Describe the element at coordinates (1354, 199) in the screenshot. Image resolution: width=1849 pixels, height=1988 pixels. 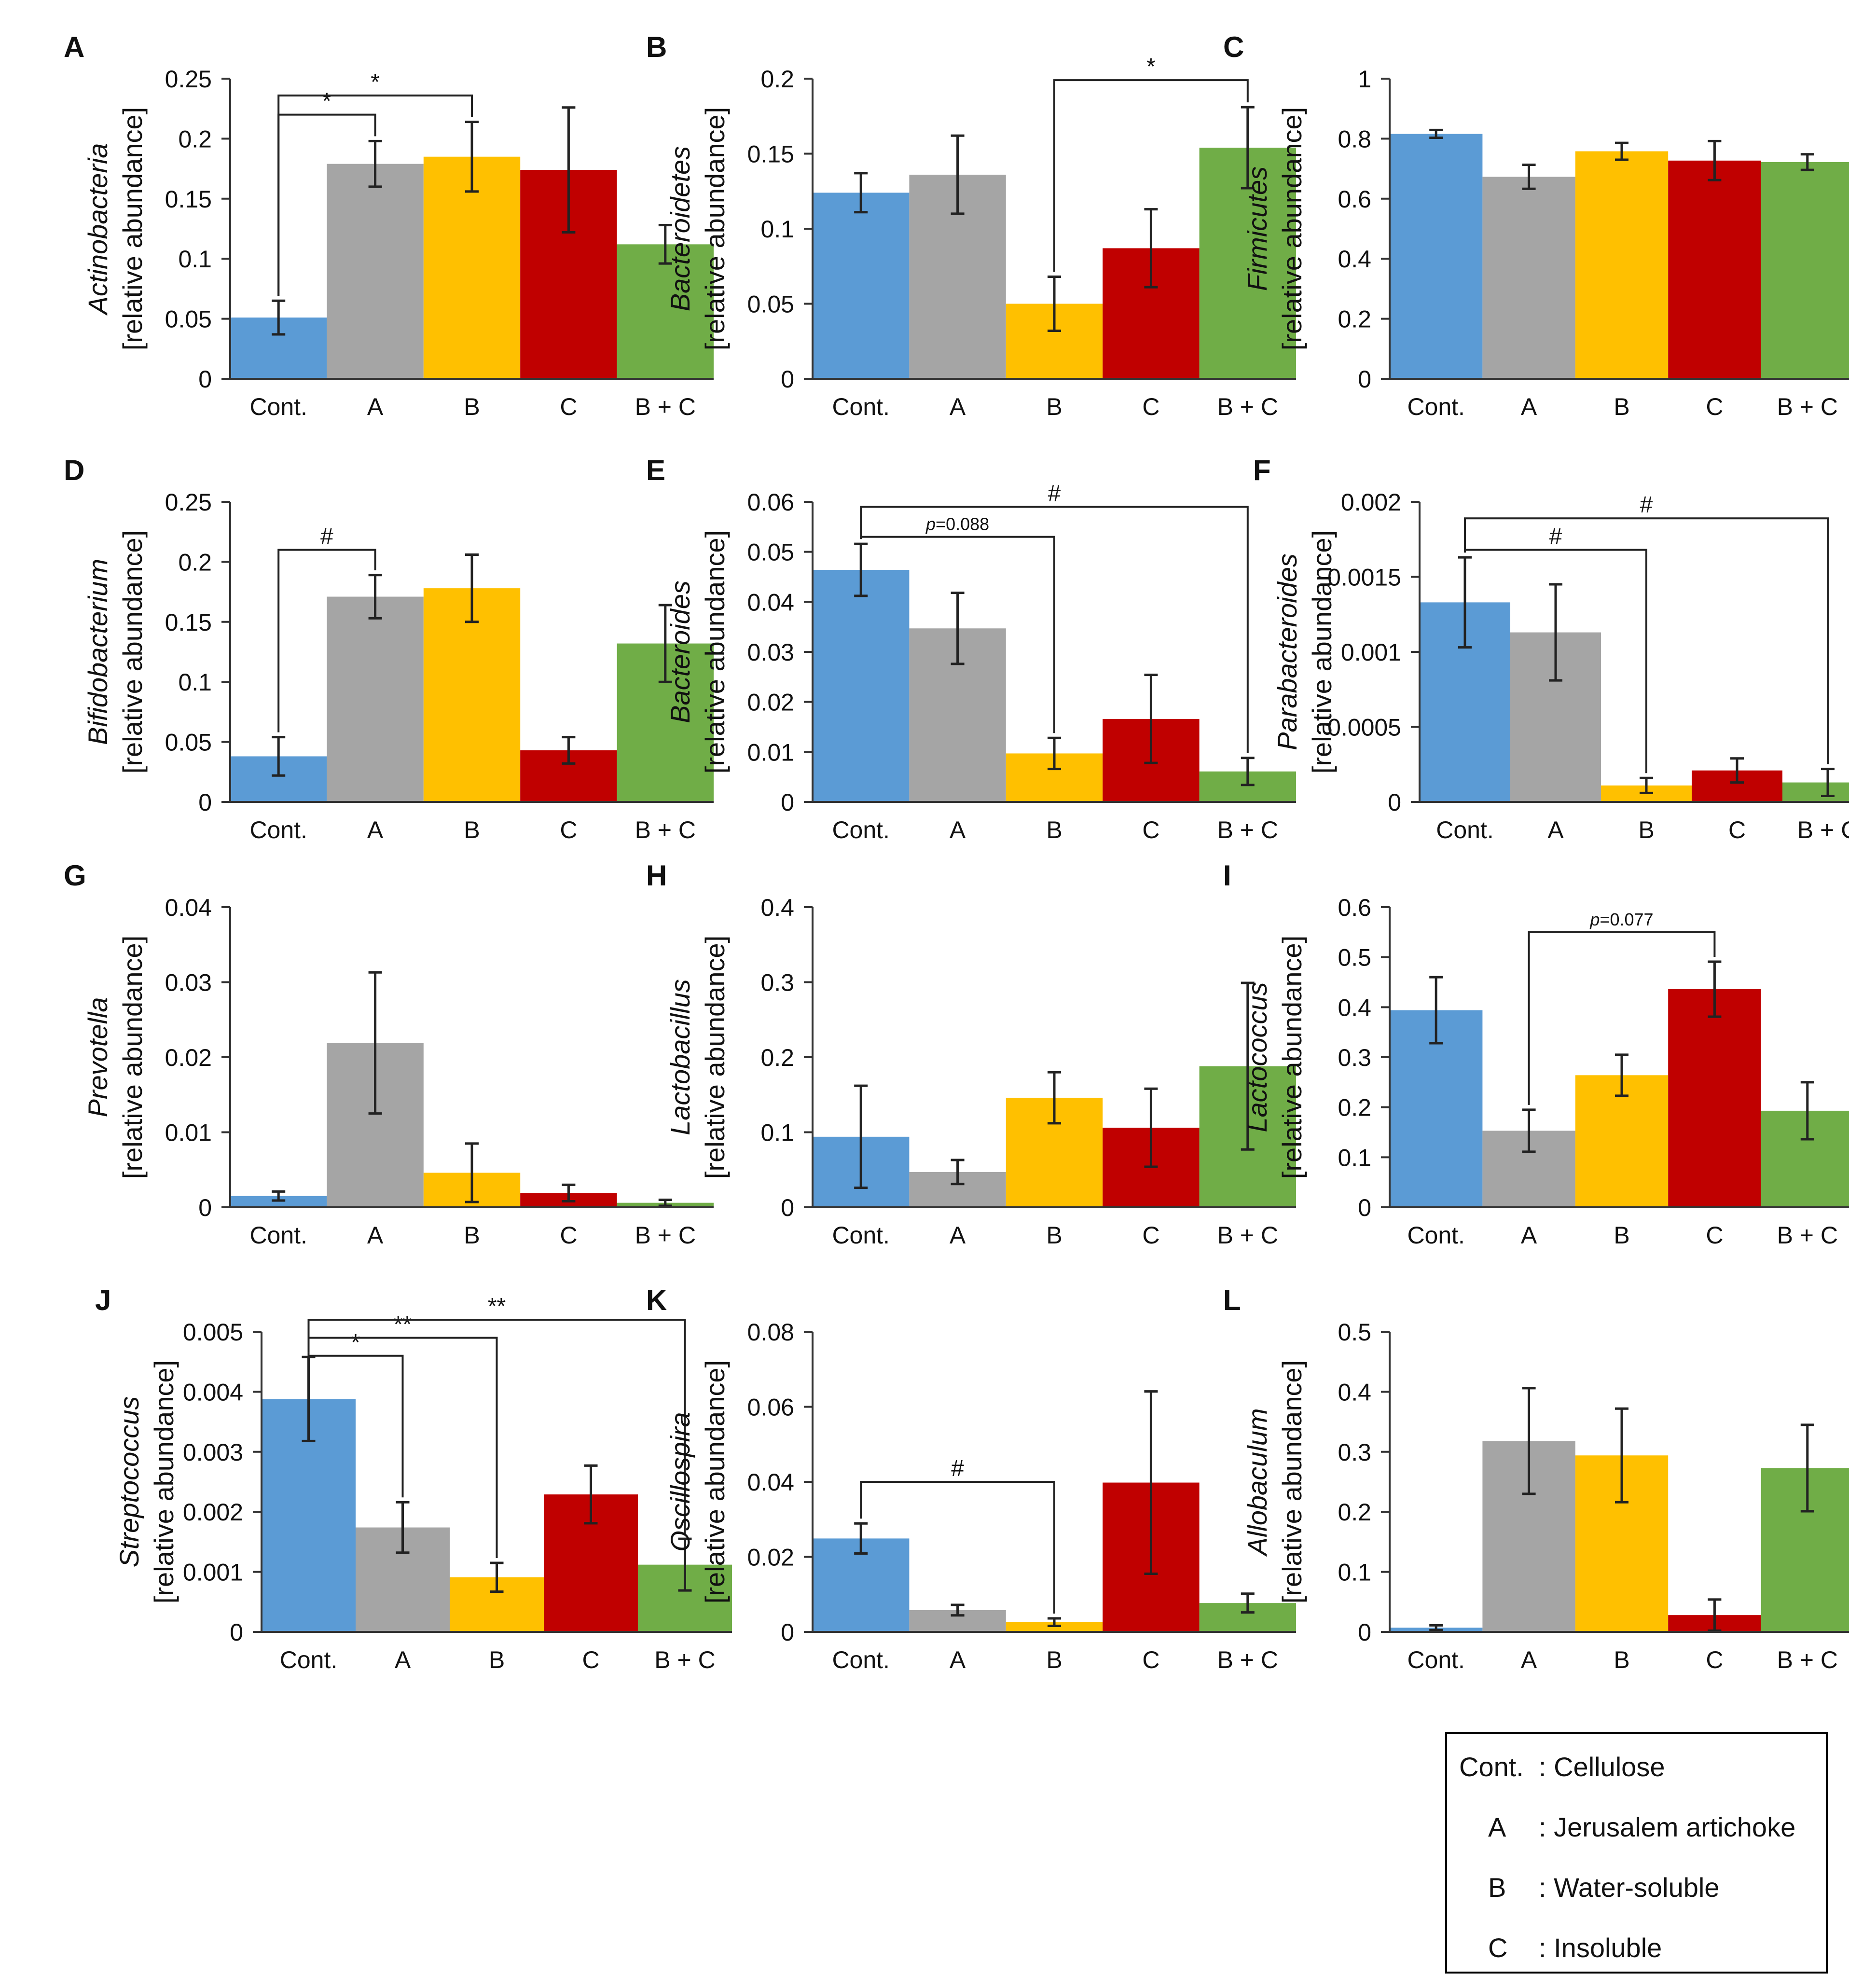
I see `y-tick-label: 0.6` at that location.